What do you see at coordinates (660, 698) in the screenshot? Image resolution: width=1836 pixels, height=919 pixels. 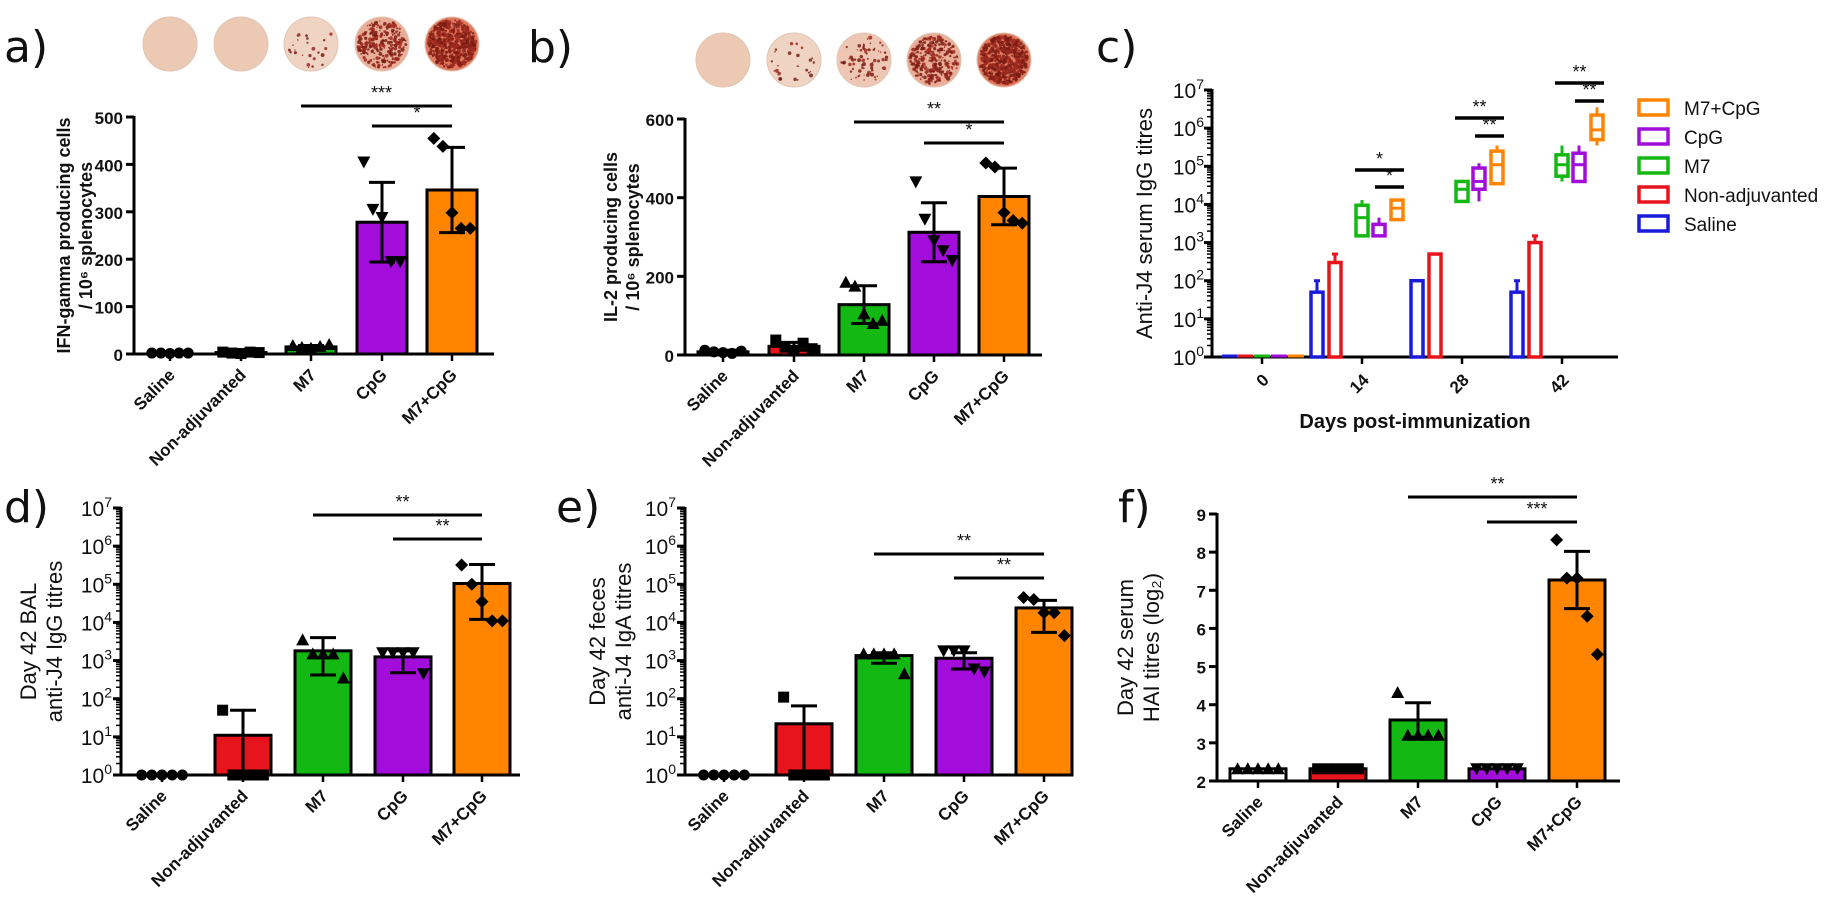 I see `y-tick-label: 10²` at bounding box center [660, 698].